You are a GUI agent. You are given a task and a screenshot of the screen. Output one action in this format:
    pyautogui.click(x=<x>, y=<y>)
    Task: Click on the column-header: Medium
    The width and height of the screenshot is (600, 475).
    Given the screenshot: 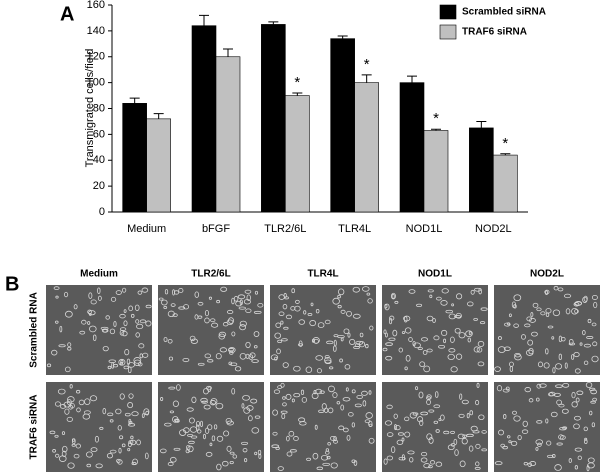 What is the action you would take?
    pyautogui.click(x=99, y=274)
    